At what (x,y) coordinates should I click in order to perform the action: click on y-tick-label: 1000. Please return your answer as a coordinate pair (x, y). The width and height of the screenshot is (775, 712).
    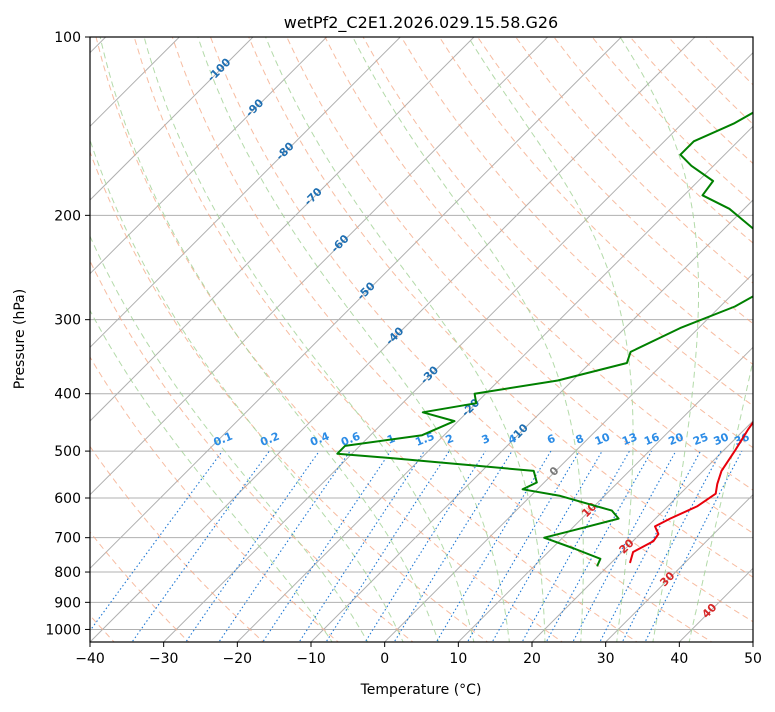
    Looking at the image, I should click on (63, 630).